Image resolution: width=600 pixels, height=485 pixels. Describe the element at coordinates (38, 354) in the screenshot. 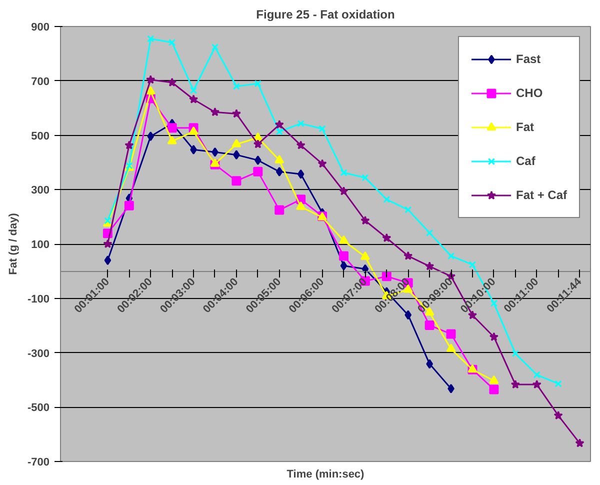

I see `y-tick-label: -300` at that location.